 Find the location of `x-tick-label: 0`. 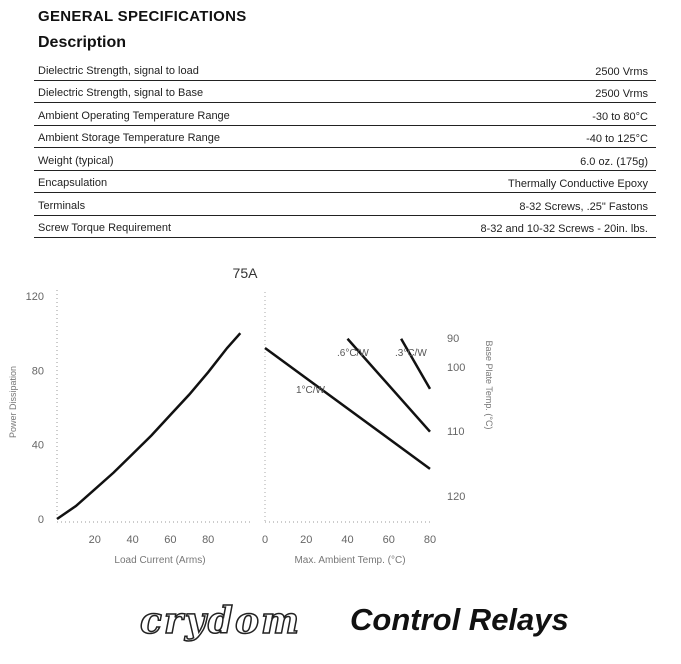

x-tick-label: 0 is located at coordinates (265, 540).